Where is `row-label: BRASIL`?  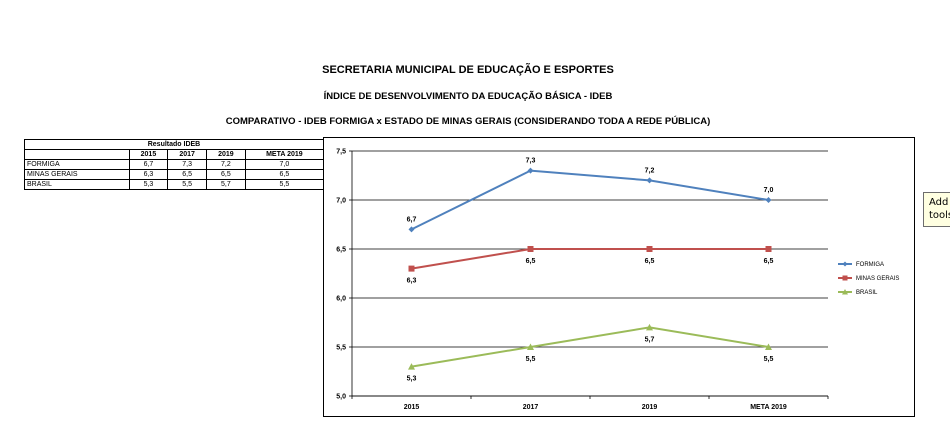
row-label: BRASIL is located at coordinates (77, 184).